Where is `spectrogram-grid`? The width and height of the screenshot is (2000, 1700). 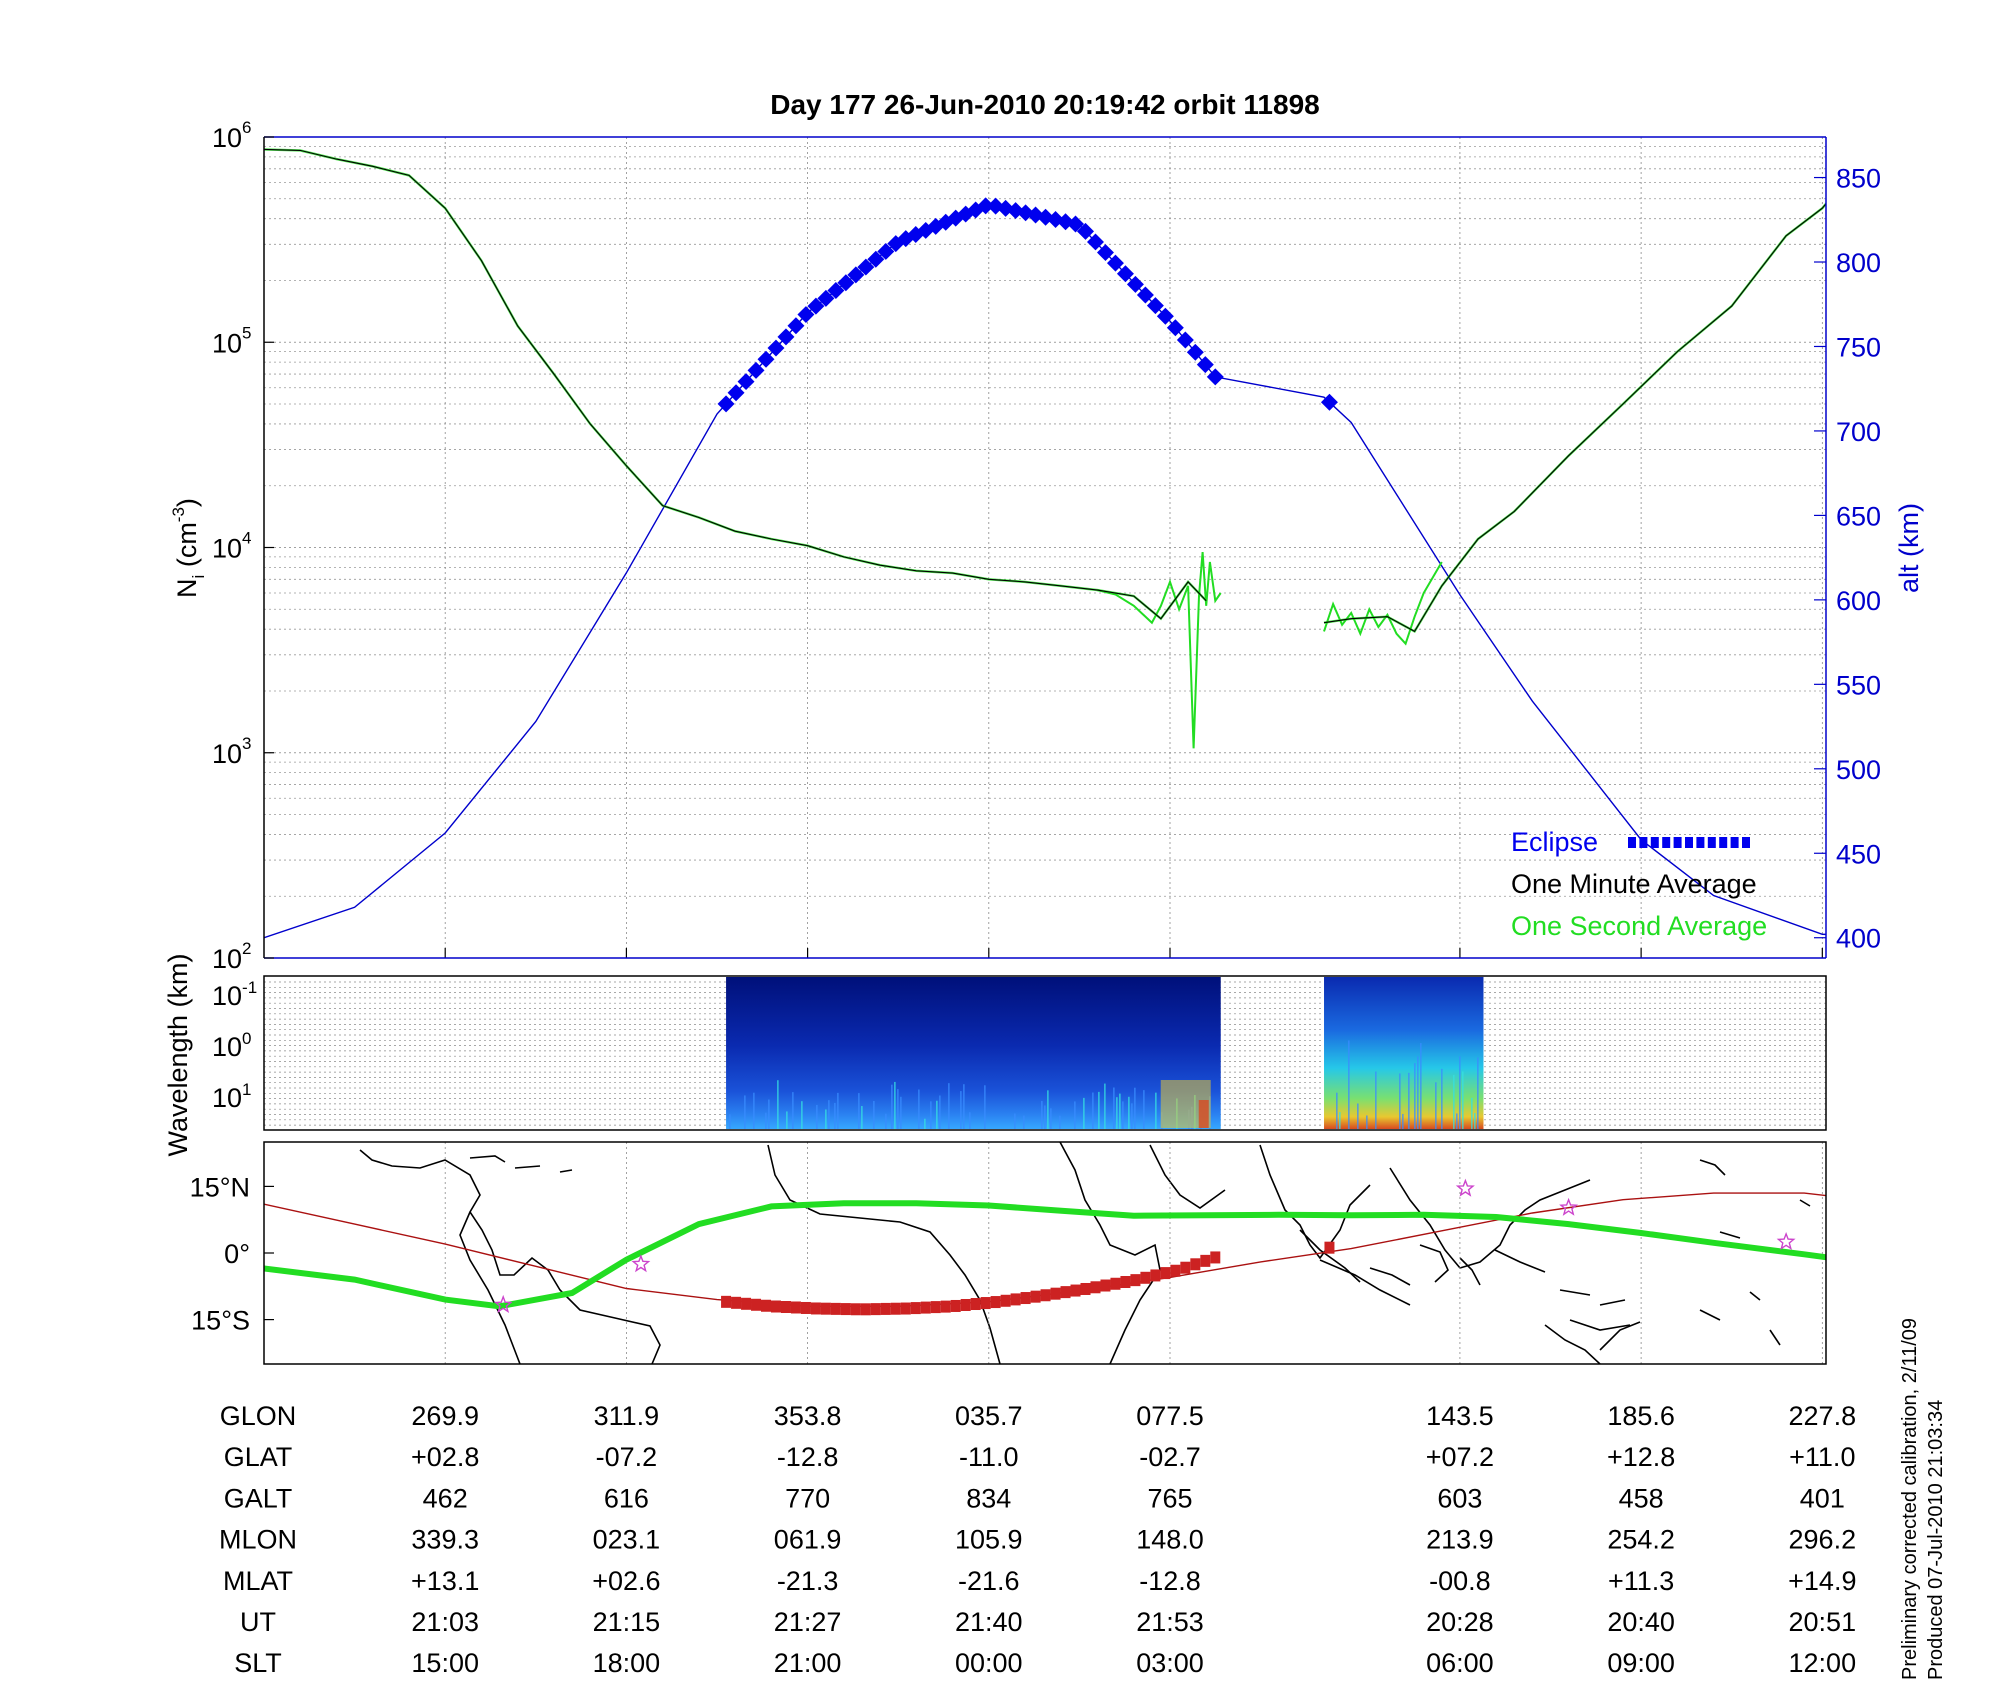
spectrogram-grid is located at coordinates (1045, 1053).